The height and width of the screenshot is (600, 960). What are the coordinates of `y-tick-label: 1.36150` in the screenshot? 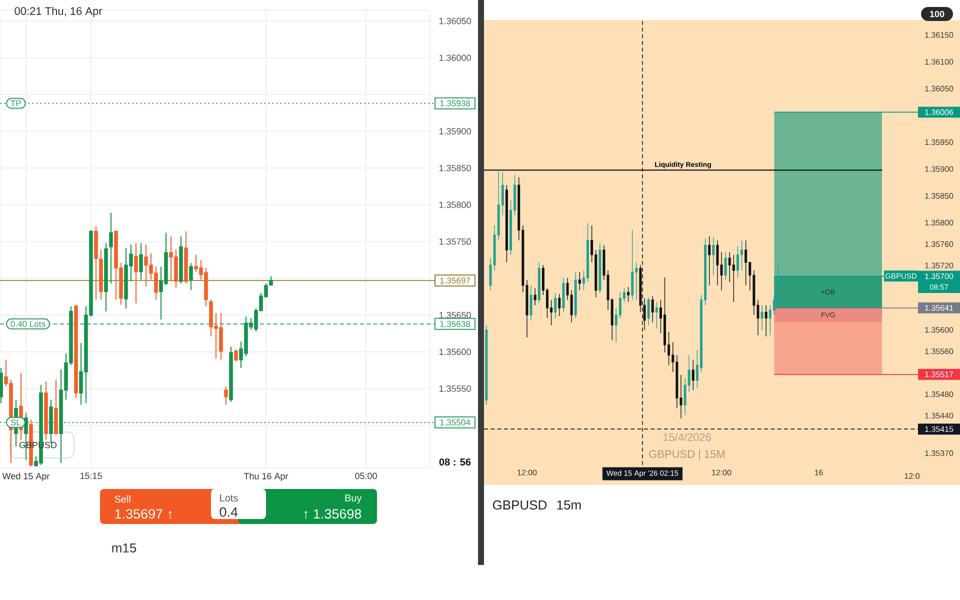 It's located at (939, 35).